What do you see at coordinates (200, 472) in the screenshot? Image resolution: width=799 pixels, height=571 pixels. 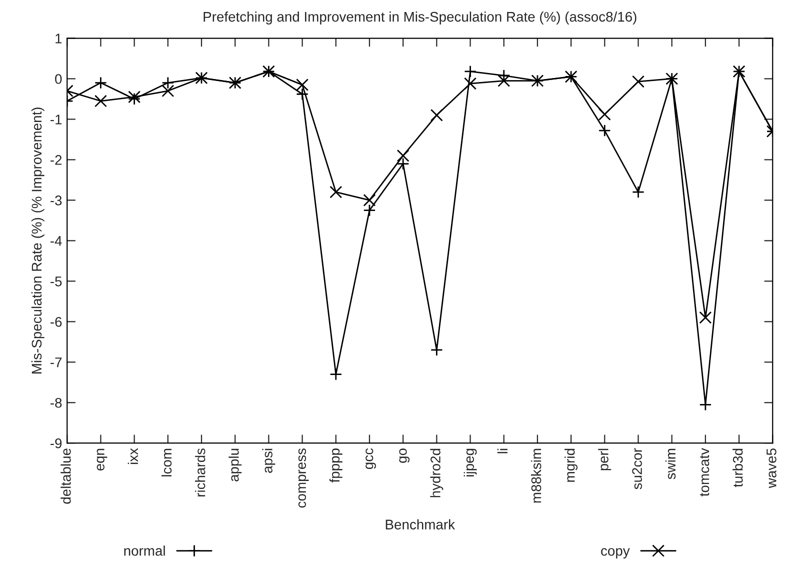 I see `x-tick-label: richards` at bounding box center [200, 472].